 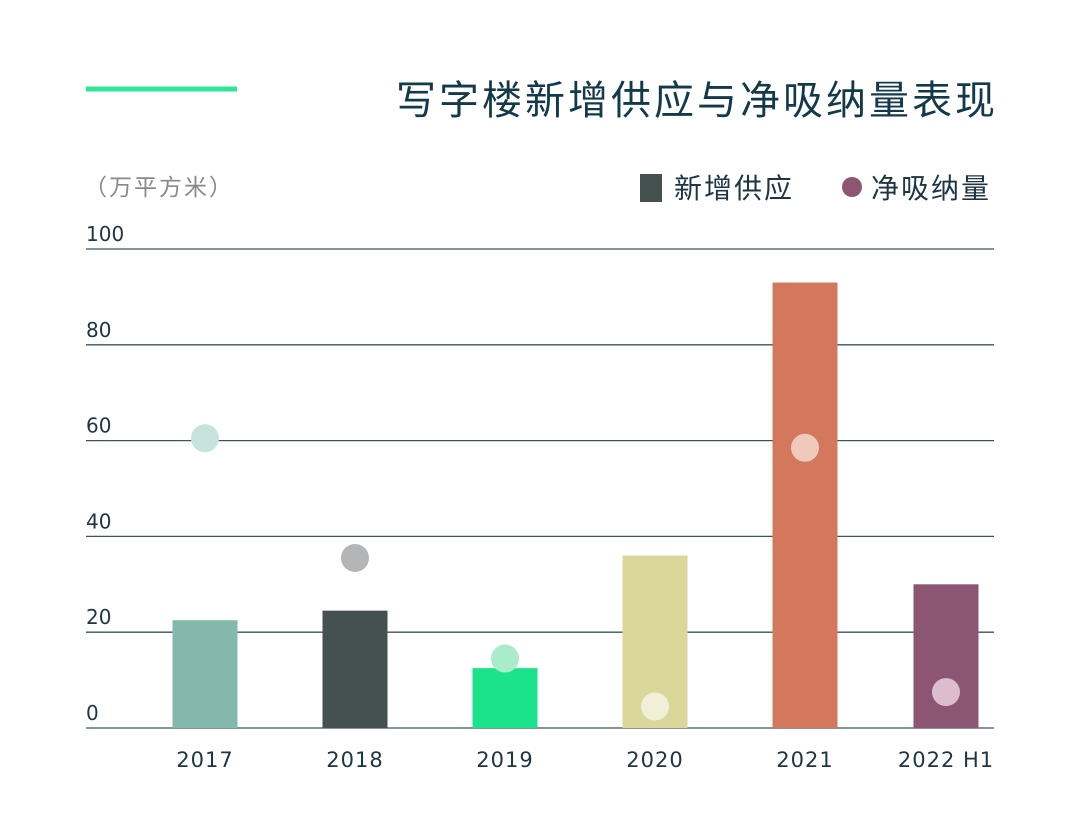 What do you see at coordinates (805, 505) in the screenshot?
I see `bar-2021` at bounding box center [805, 505].